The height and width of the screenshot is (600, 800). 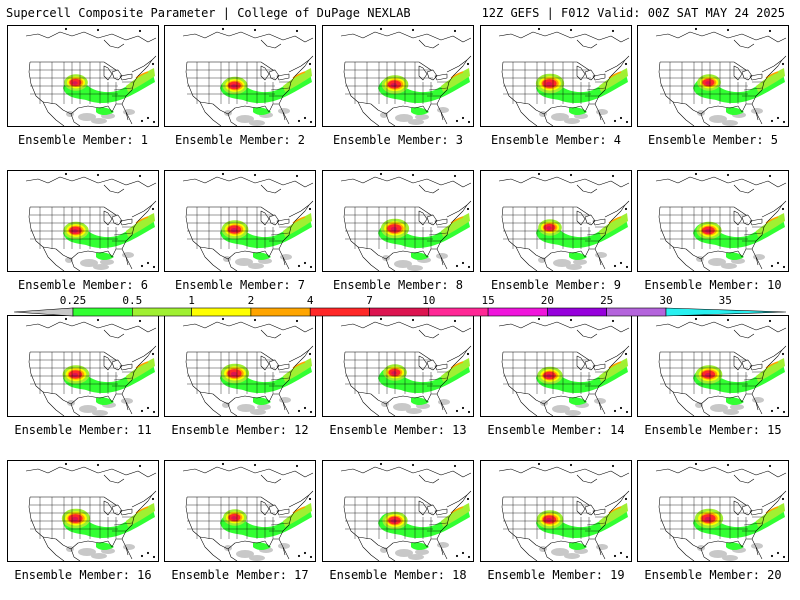 I want to click on ensemble-member-label: Ensemble Member: 11, so click(x=83, y=430).